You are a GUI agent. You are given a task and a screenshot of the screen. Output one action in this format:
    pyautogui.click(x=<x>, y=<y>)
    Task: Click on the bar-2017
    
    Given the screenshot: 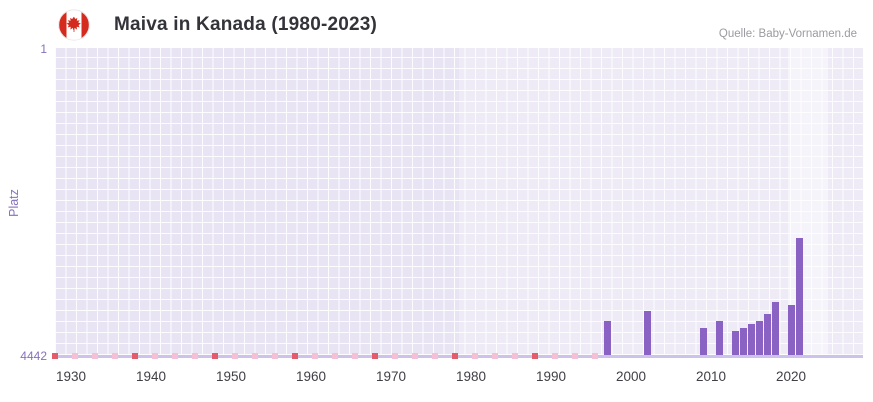 What is the action you would take?
    pyautogui.click(x=767, y=334)
    